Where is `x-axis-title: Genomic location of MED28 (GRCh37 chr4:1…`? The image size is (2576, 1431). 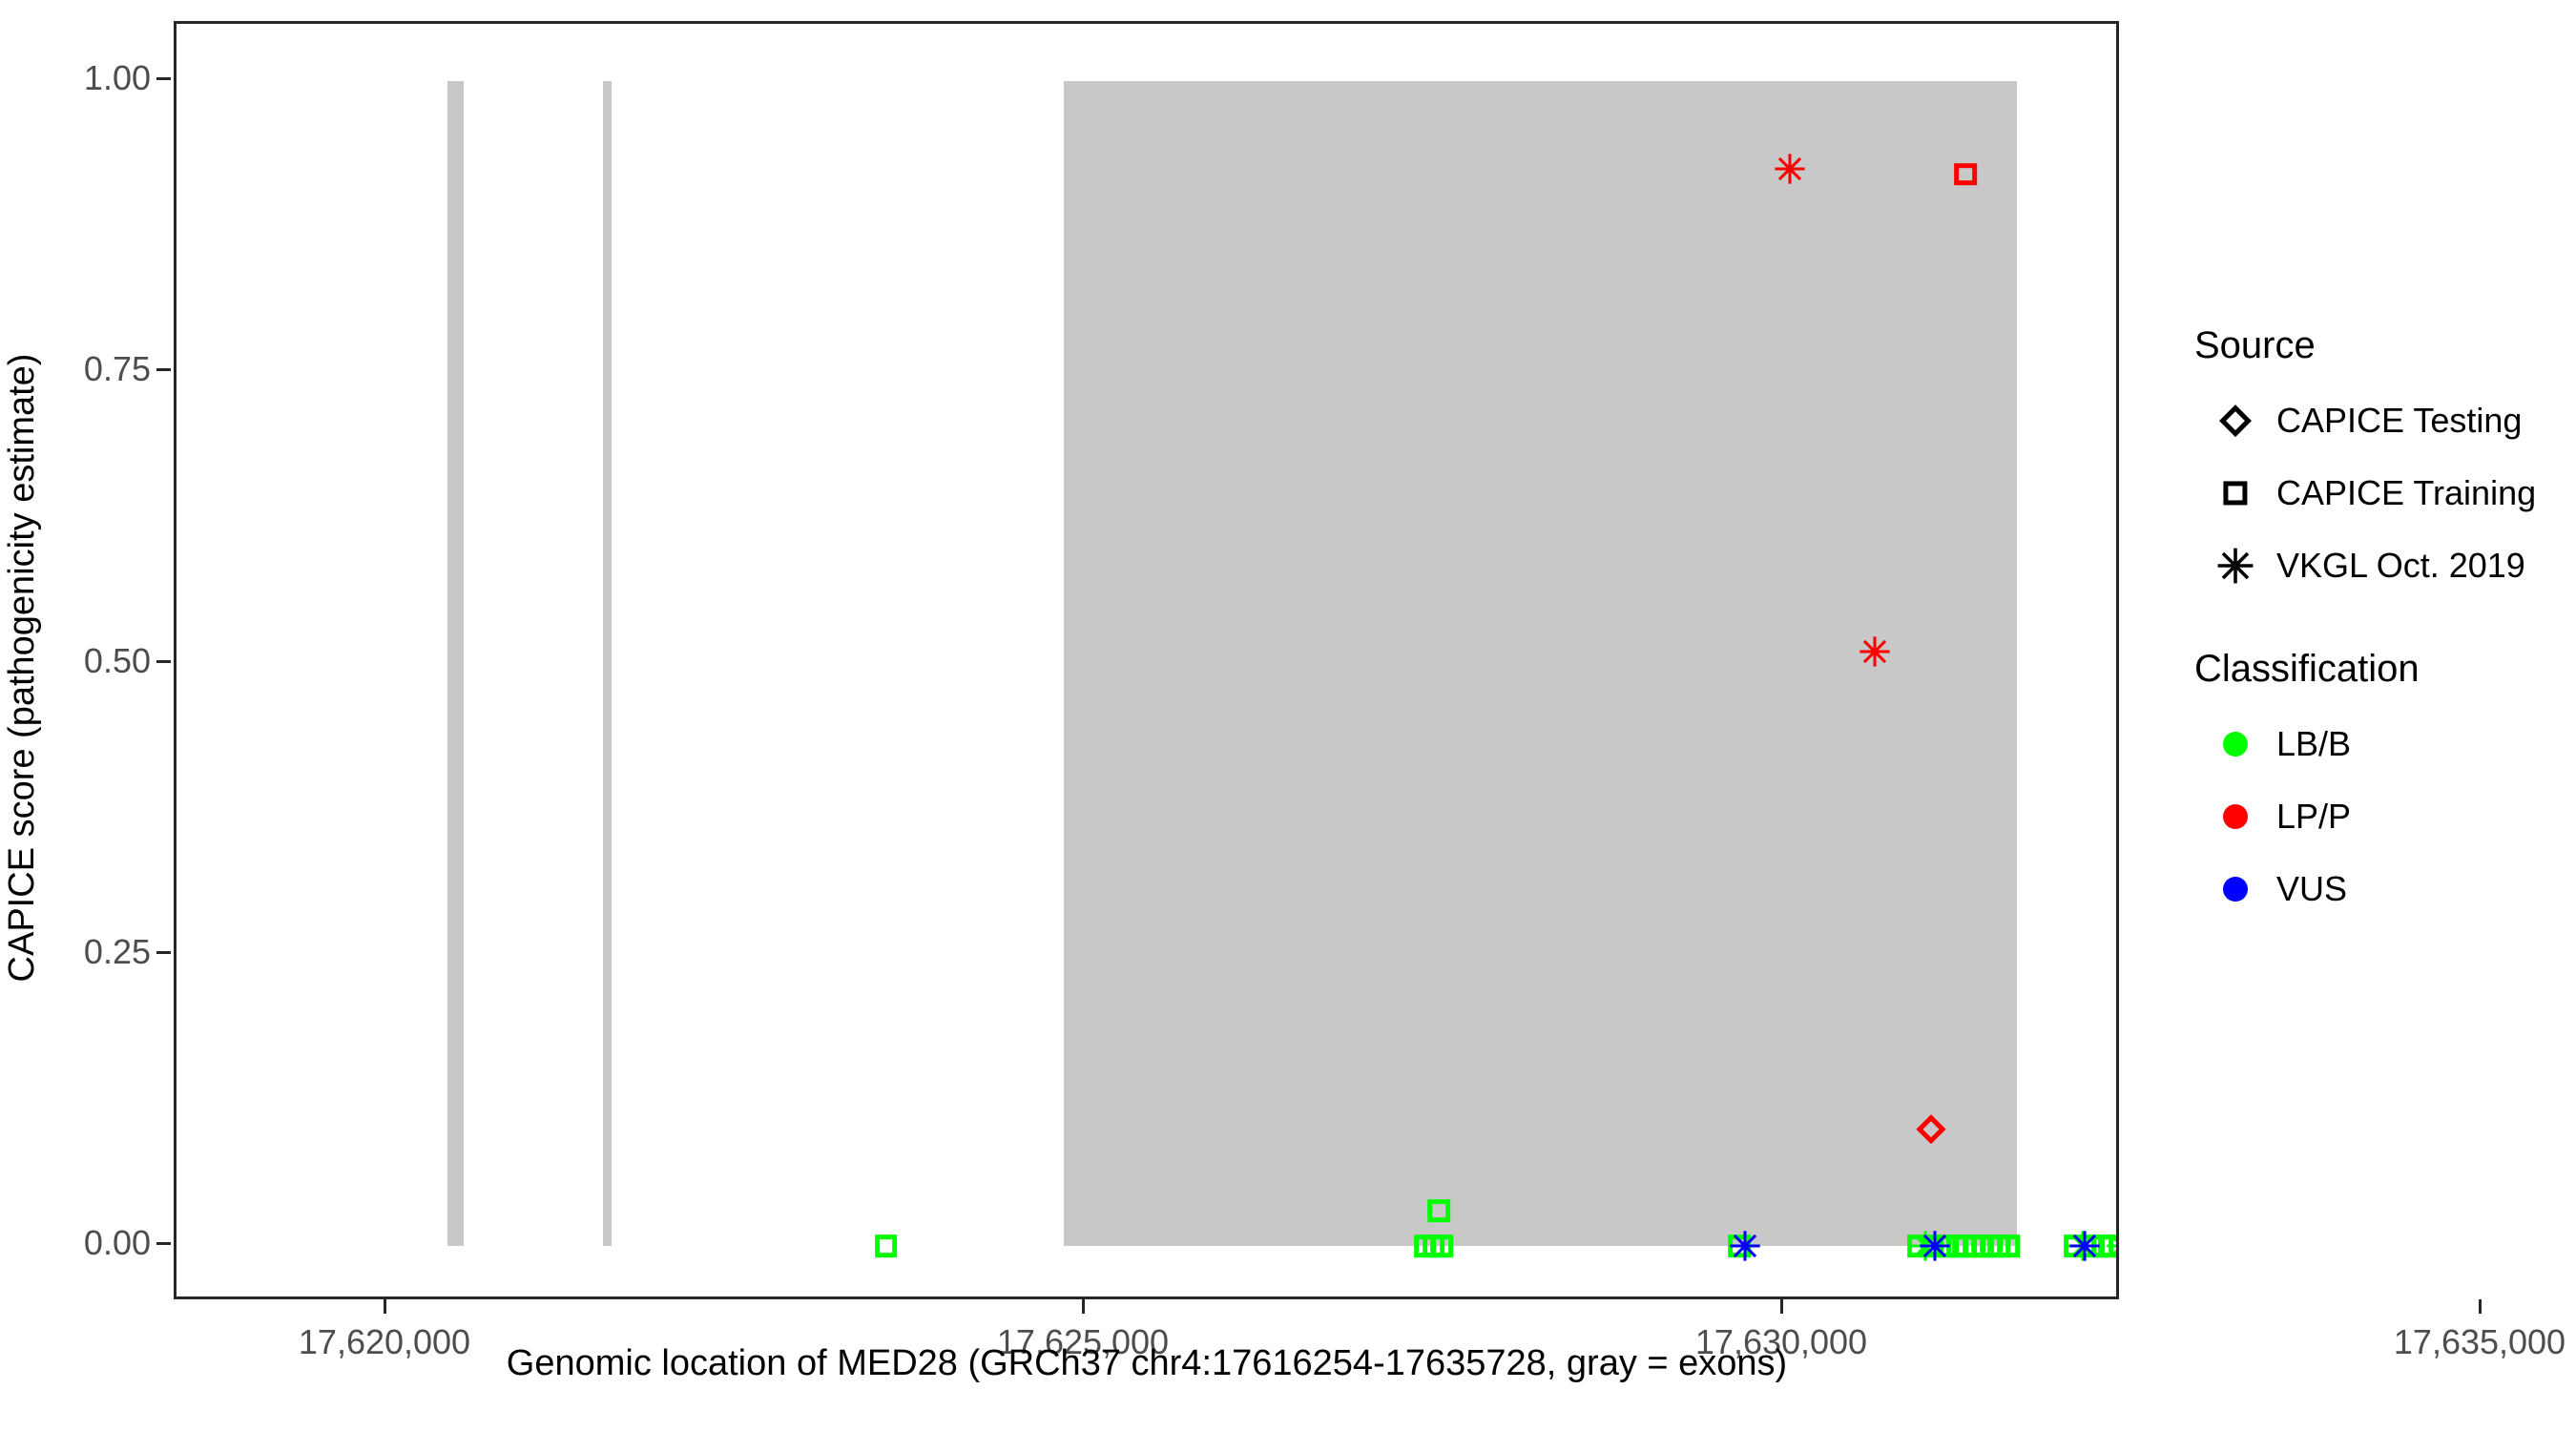 x-axis-title: Genomic location of MED28 (GRCh37 chr4:1… is located at coordinates (1147, 1363).